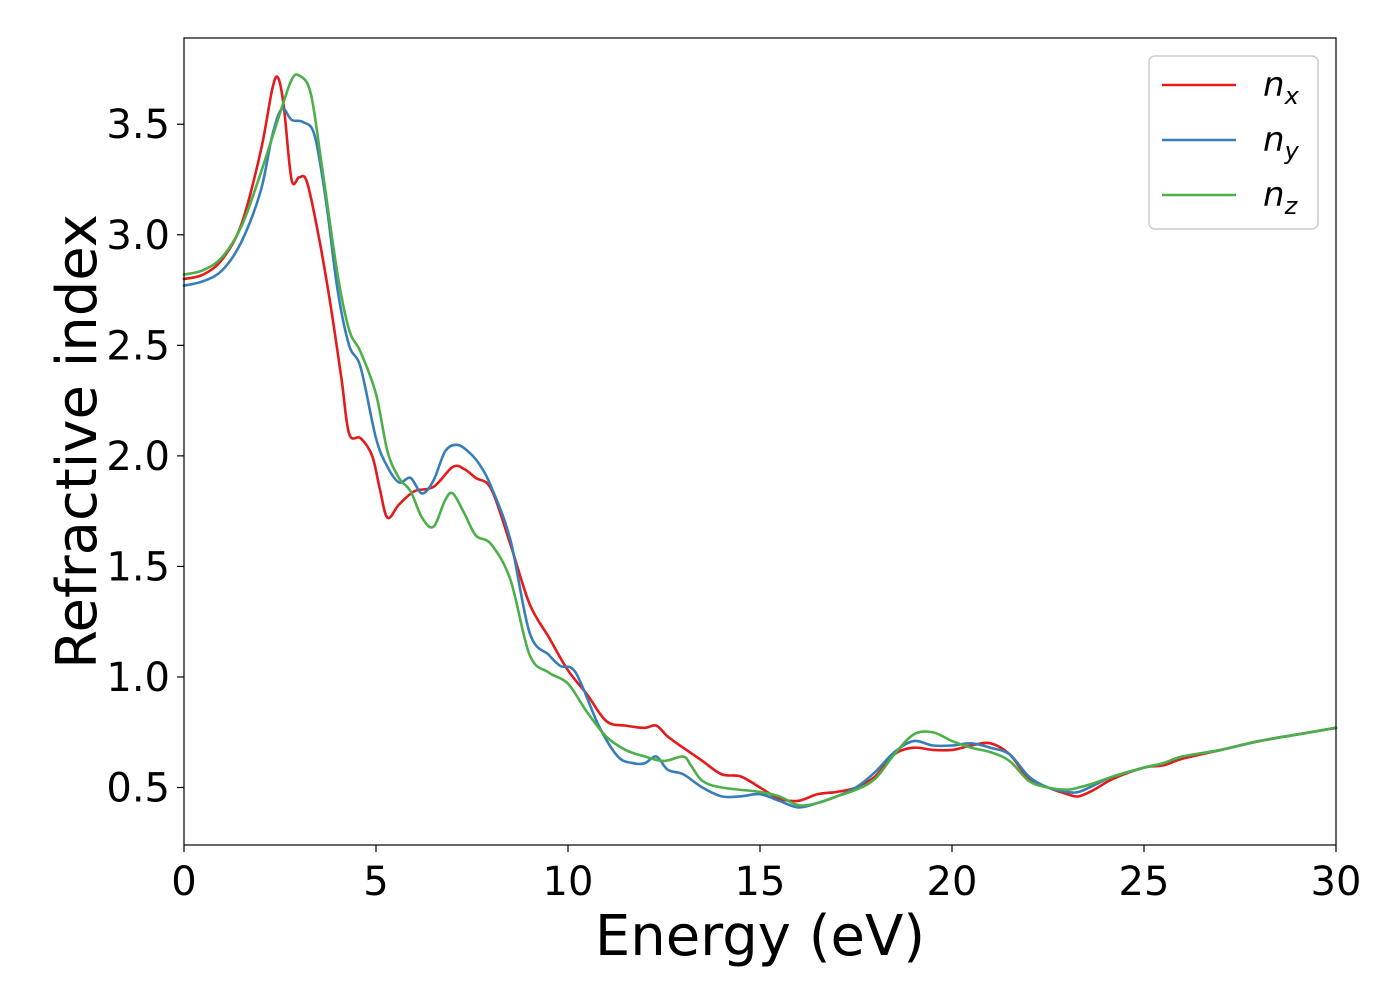 This screenshot has height=1000, width=1400. I want to click on x-axis-ticks: 0 5 10 15 20 25 30, so click(766, 875).